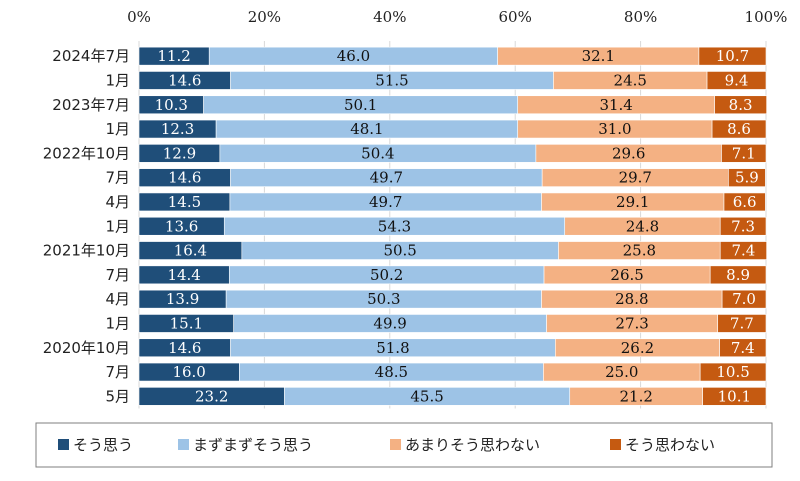 The height and width of the screenshot is (481, 800). I want to click on data-label: 31.0, so click(614, 129).